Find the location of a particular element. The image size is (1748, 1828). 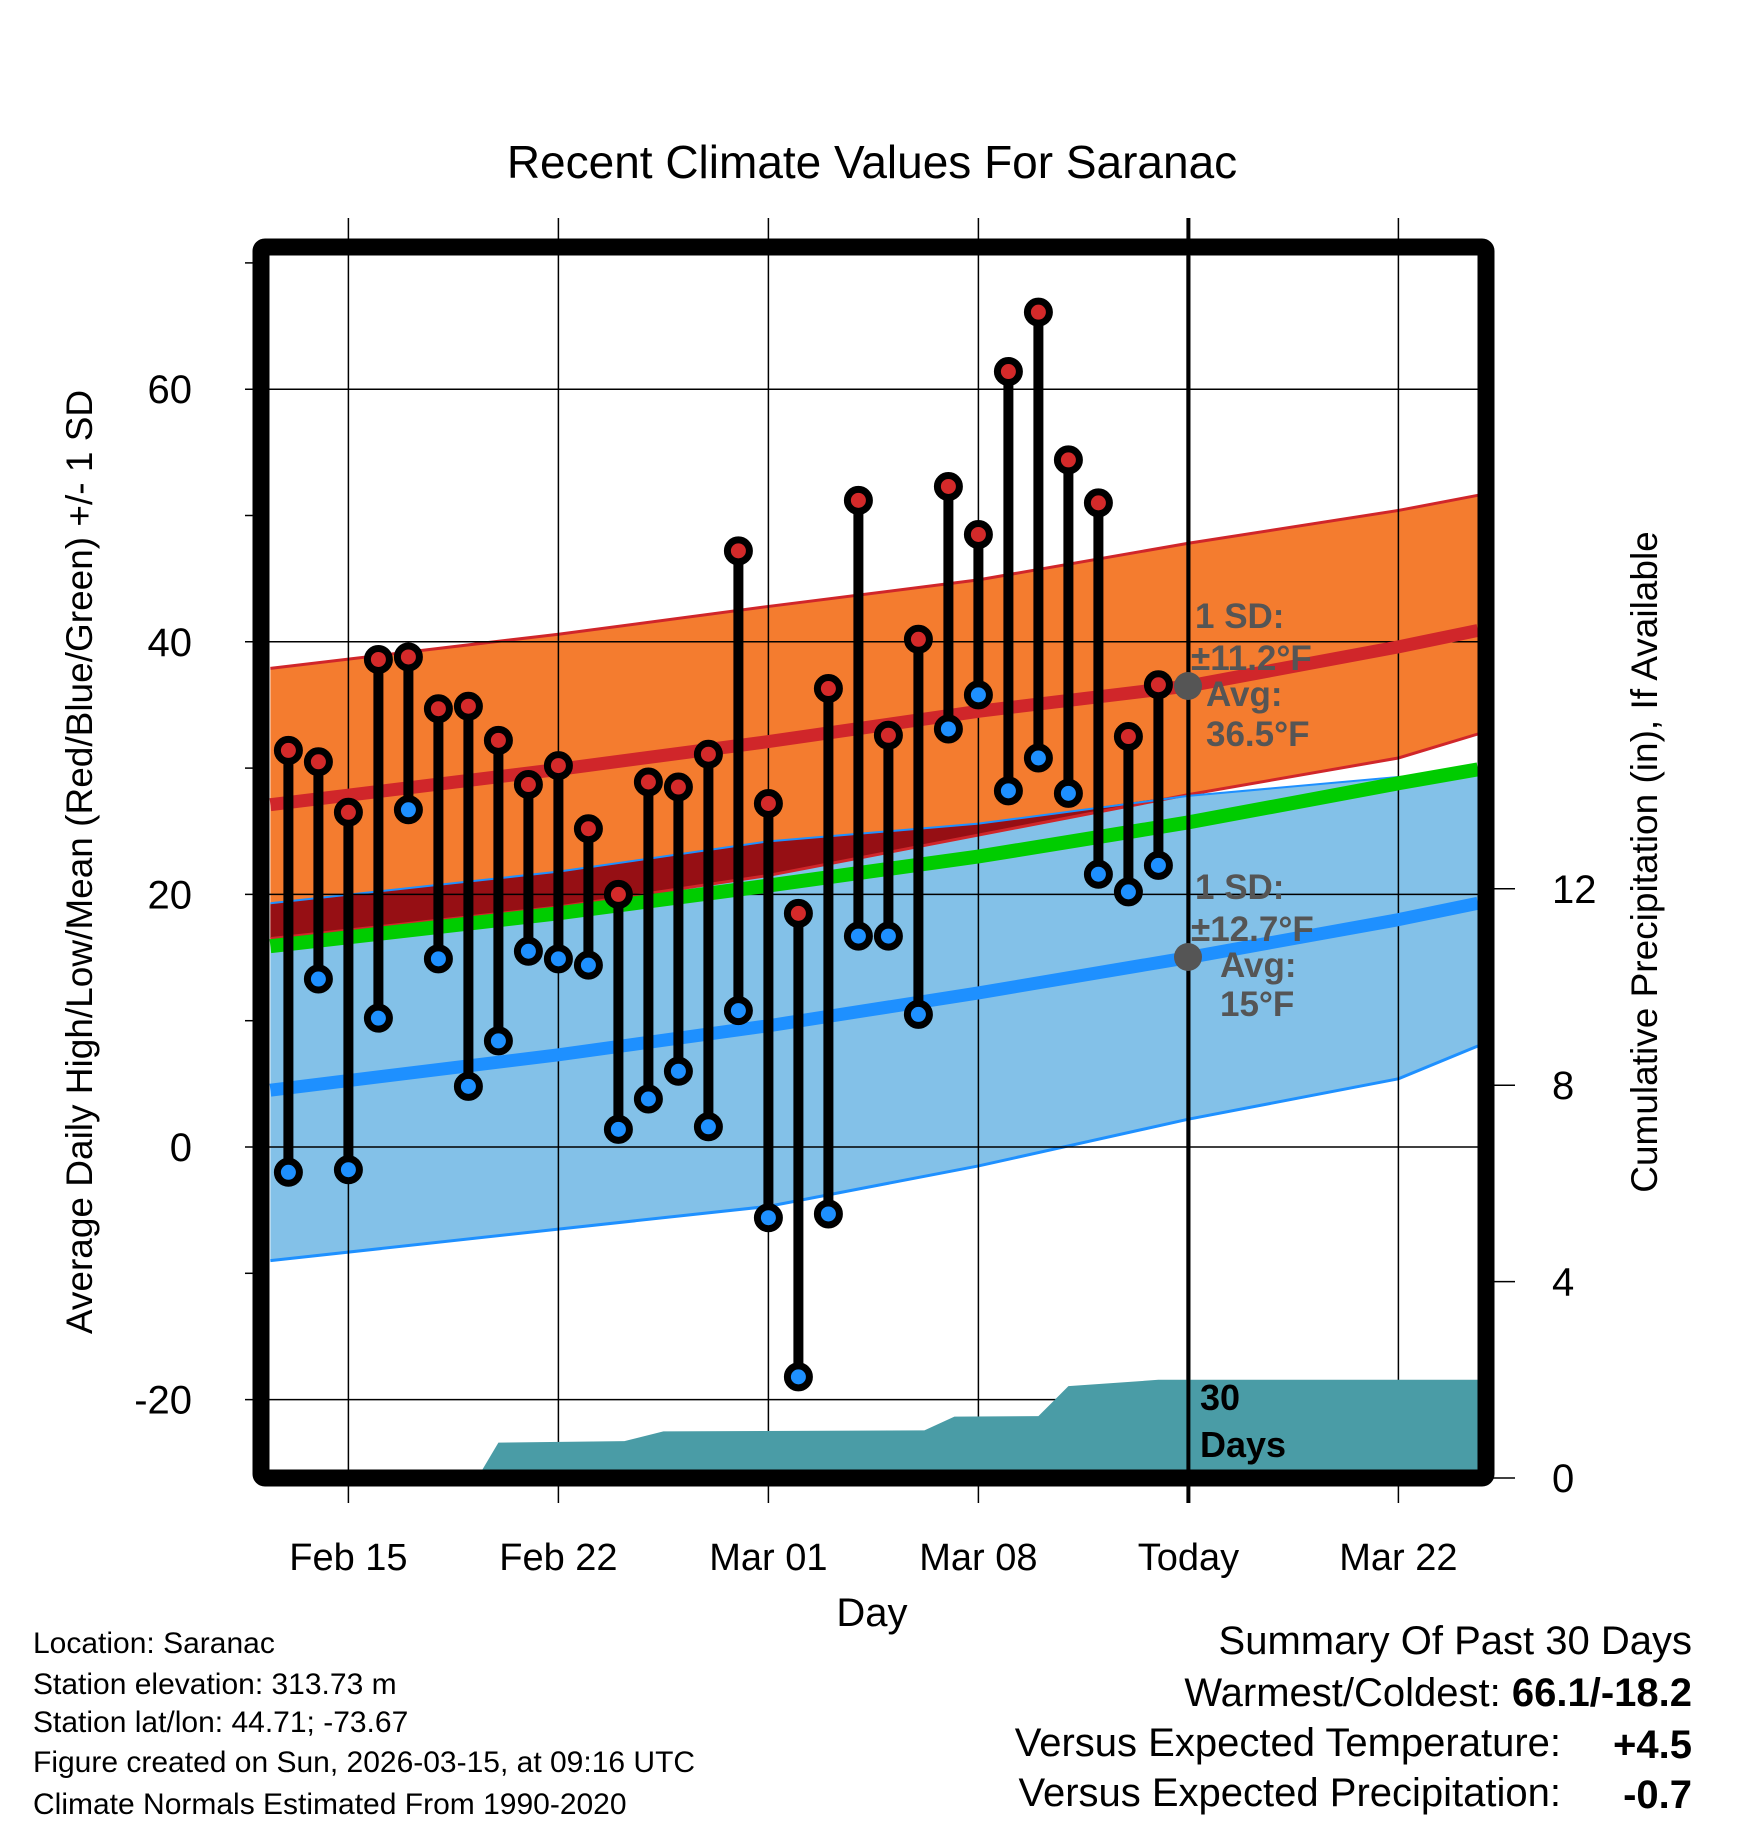

summary-title: Summary Of Past 30 Days is located at coordinates (1455, 1641).